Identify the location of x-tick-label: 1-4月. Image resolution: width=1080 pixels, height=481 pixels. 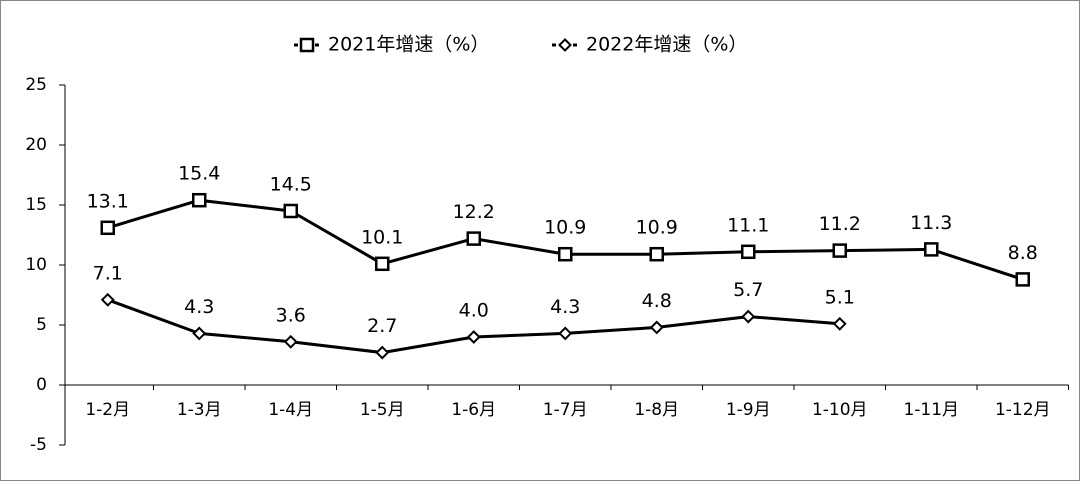
(290, 410).